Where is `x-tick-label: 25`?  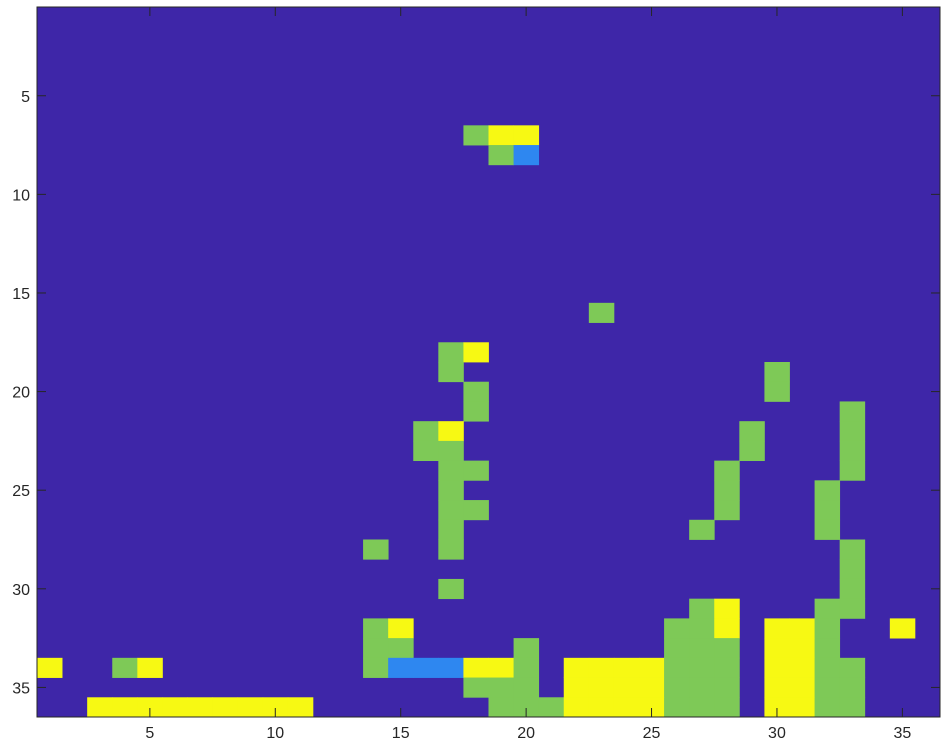
x-tick-label: 25 is located at coordinates (652, 733).